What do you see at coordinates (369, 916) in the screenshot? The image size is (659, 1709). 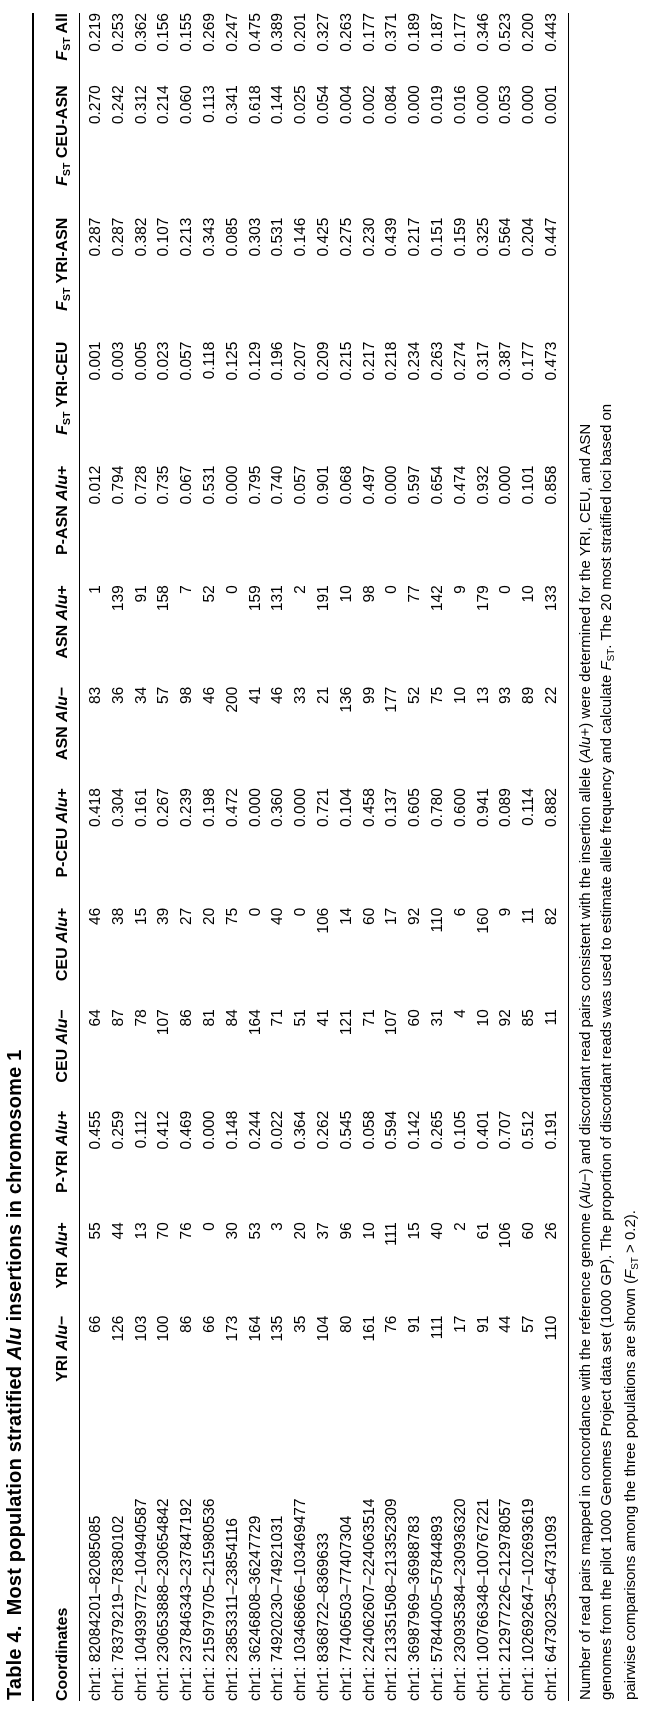 I see `value-cell-ceu-alu-plus: 60` at bounding box center [369, 916].